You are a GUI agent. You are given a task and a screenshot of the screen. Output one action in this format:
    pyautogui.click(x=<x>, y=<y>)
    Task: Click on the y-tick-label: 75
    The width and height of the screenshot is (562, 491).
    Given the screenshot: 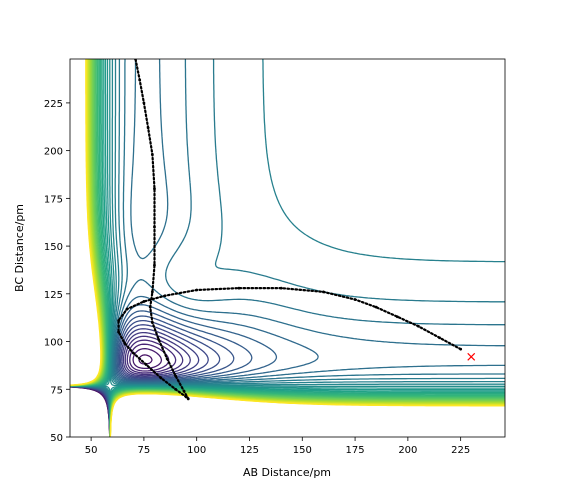 What is the action you would take?
    pyautogui.click(x=56, y=390)
    